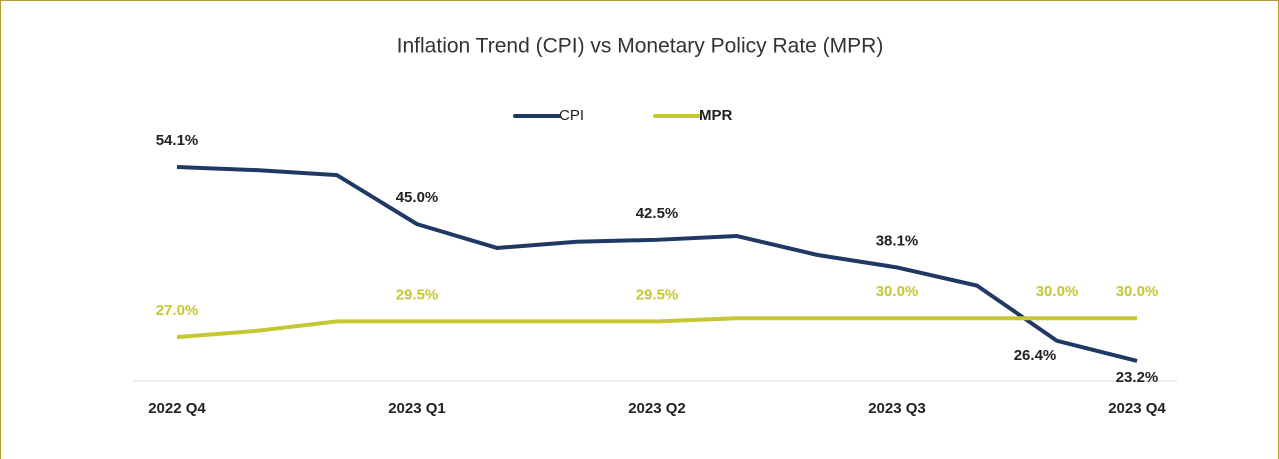  What do you see at coordinates (1137, 408) in the screenshot?
I see `x-tick-label: 2023 Q4` at bounding box center [1137, 408].